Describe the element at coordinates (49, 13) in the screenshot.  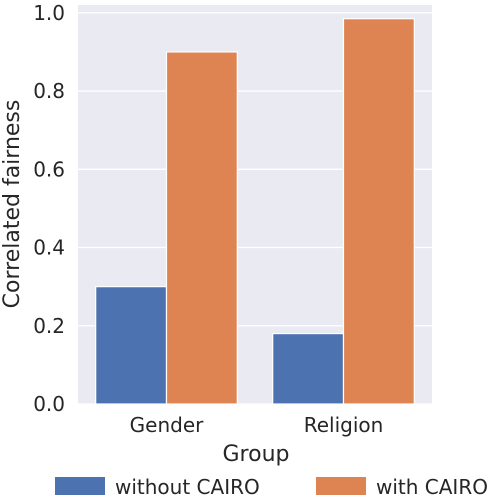
I see `y-tick-label: 1.0` at that location.